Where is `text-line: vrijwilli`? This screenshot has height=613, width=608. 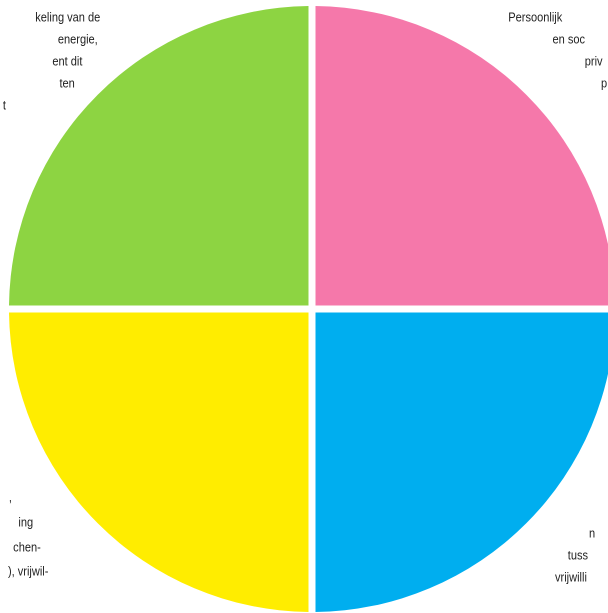
text-line: vrijwilli is located at coordinates (571, 577).